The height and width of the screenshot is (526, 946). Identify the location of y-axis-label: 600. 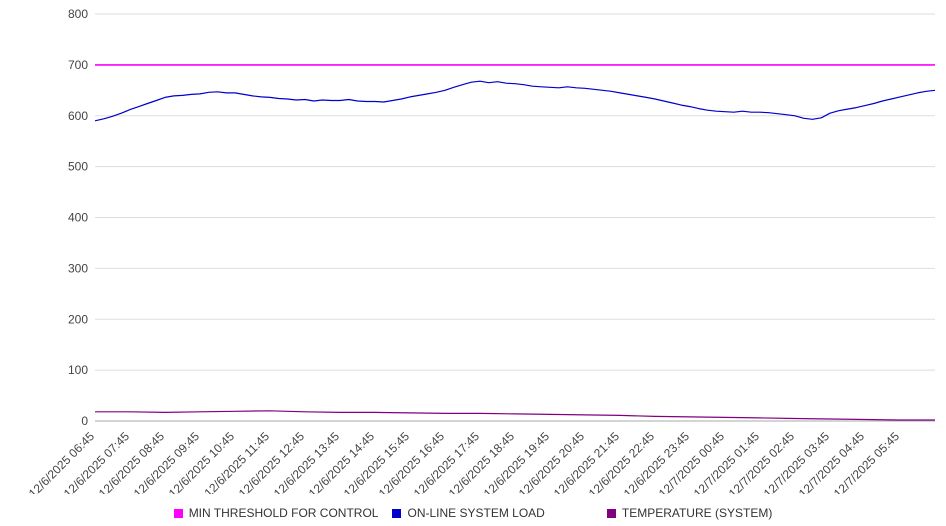
(78, 116).